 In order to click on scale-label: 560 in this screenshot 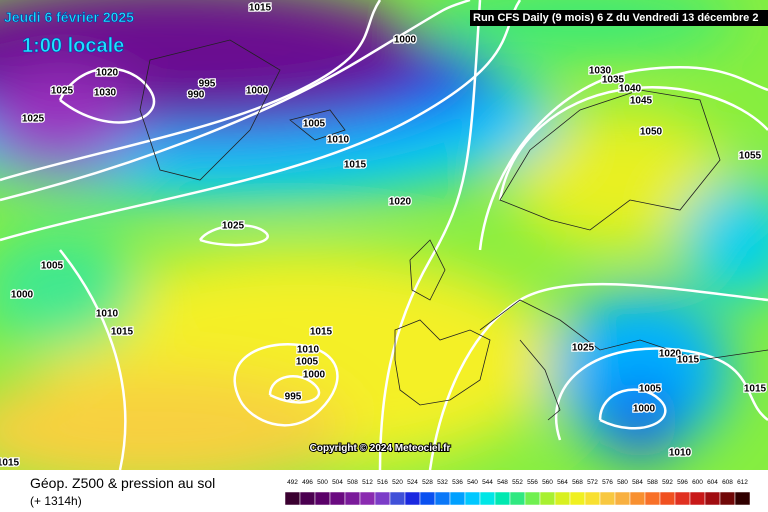, I will do `click(547, 482)`.